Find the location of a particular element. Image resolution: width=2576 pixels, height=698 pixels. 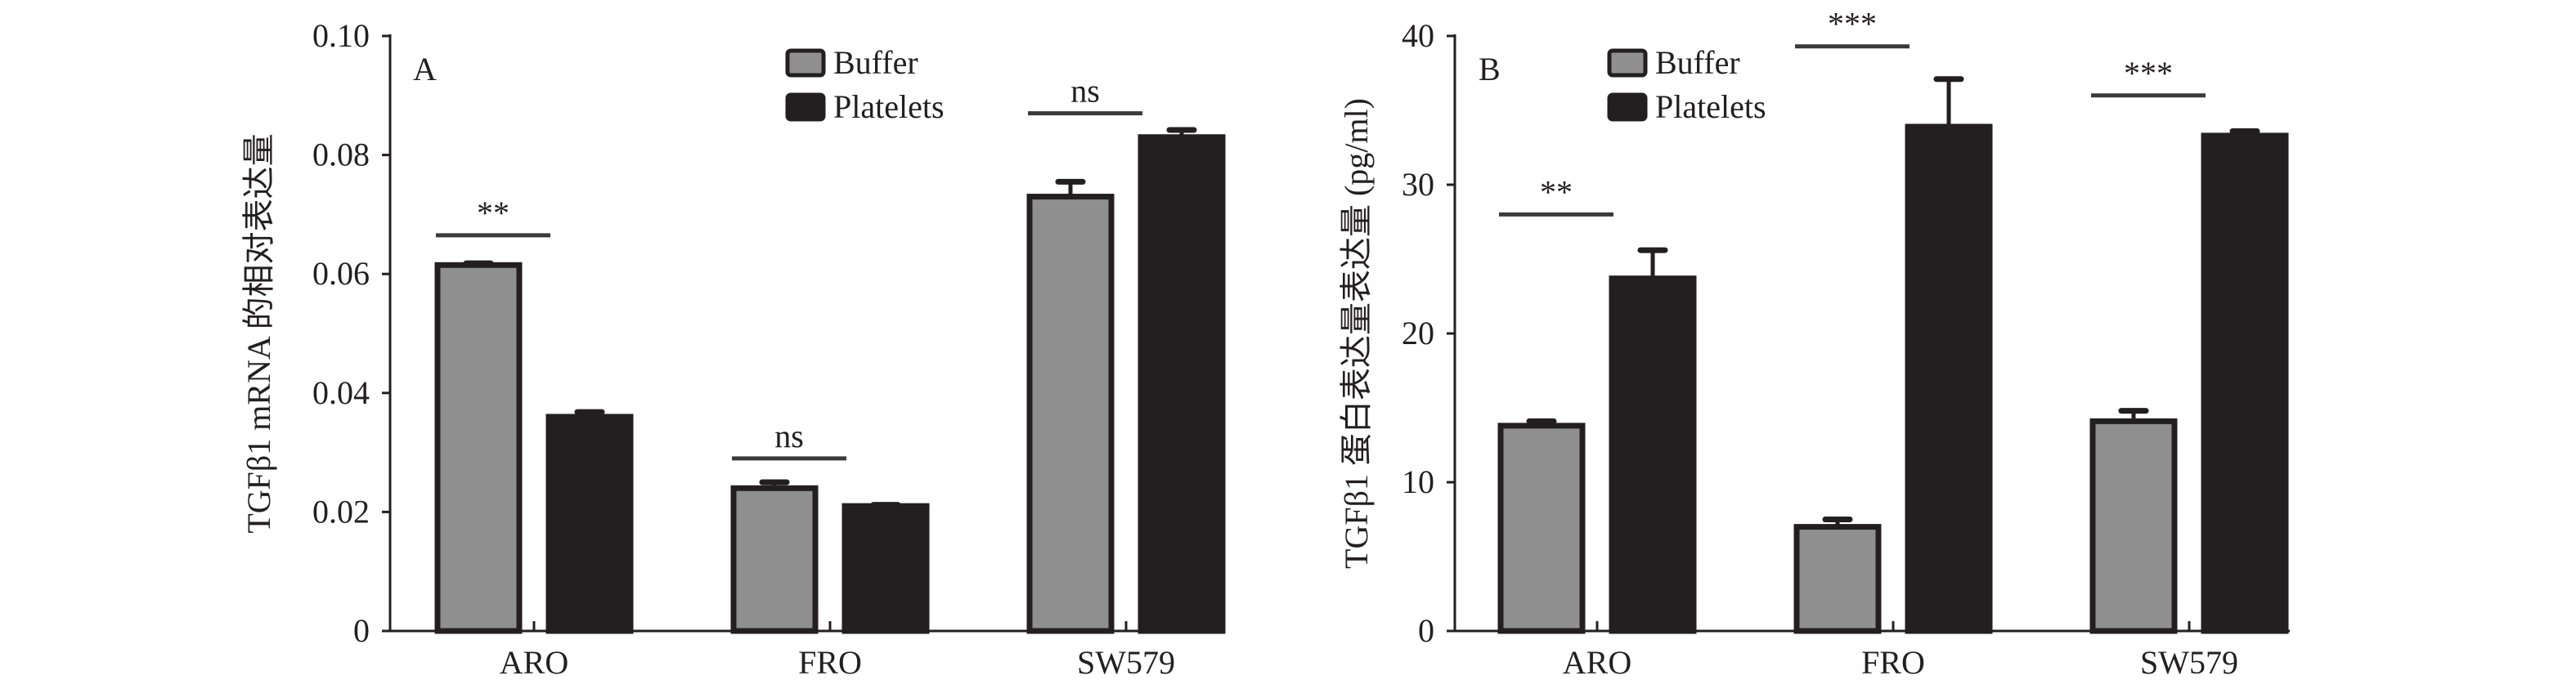

y-tick-label: 40 is located at coordinates (1418, 35).